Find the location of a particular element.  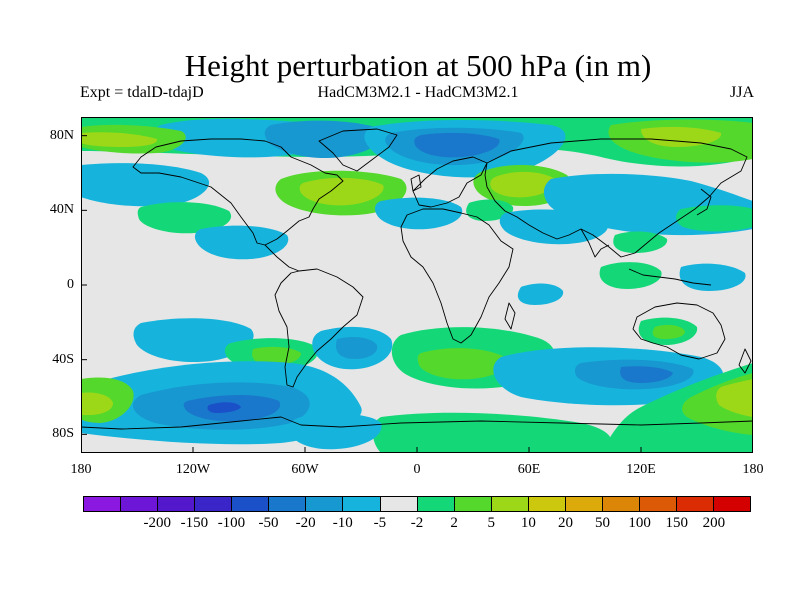

colorbar-label: 150 is located at coordinates (677, 523).